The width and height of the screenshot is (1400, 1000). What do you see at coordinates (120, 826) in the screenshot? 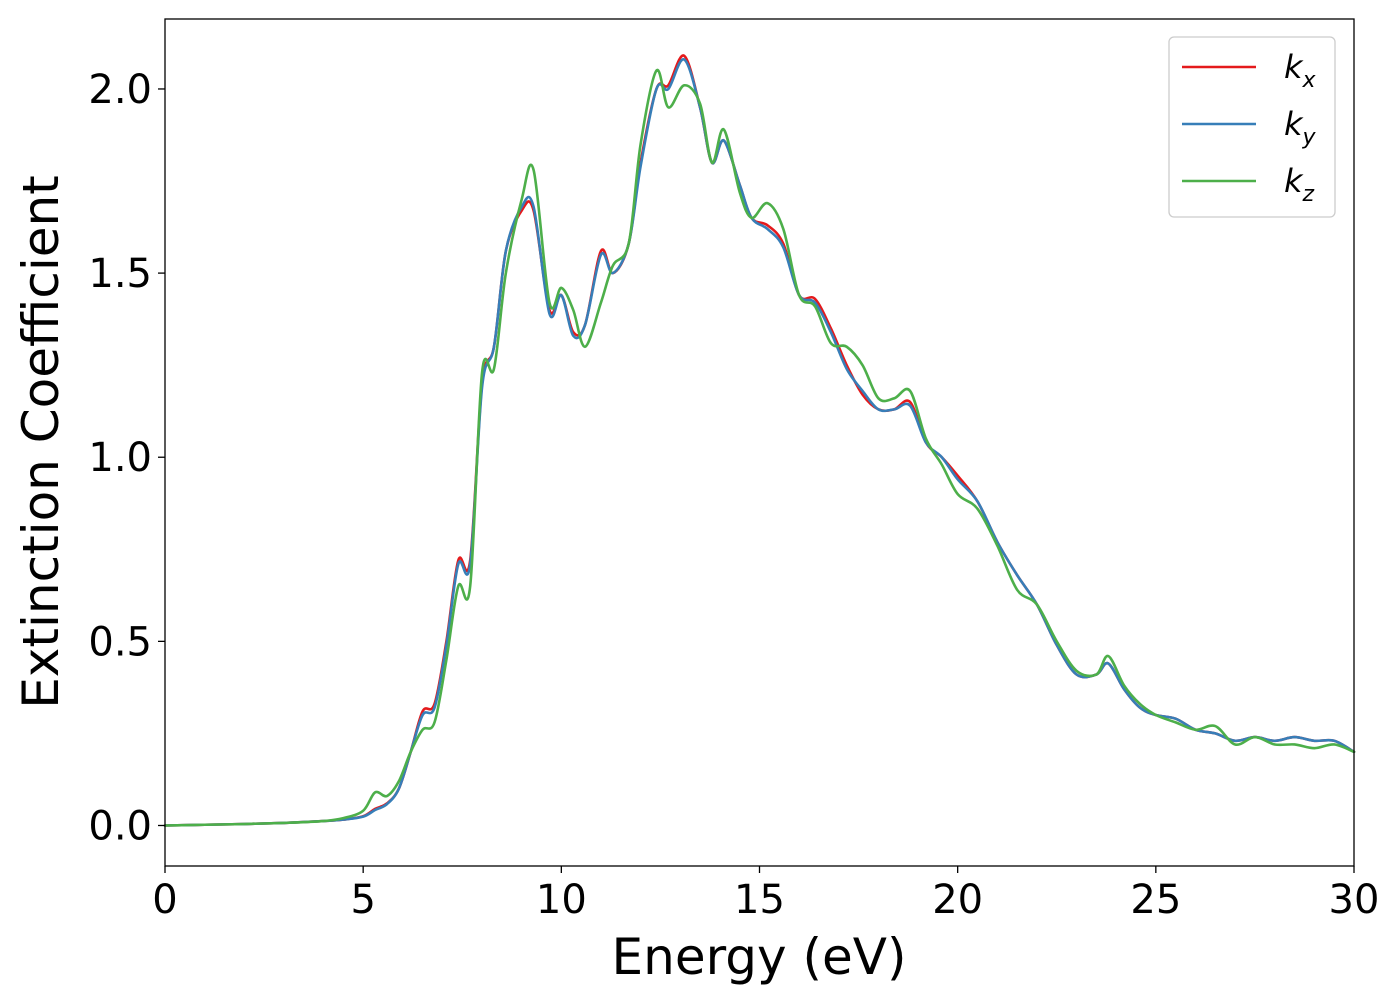
I see `y-tick-label: 0.0` at bounding box center [120, 826].